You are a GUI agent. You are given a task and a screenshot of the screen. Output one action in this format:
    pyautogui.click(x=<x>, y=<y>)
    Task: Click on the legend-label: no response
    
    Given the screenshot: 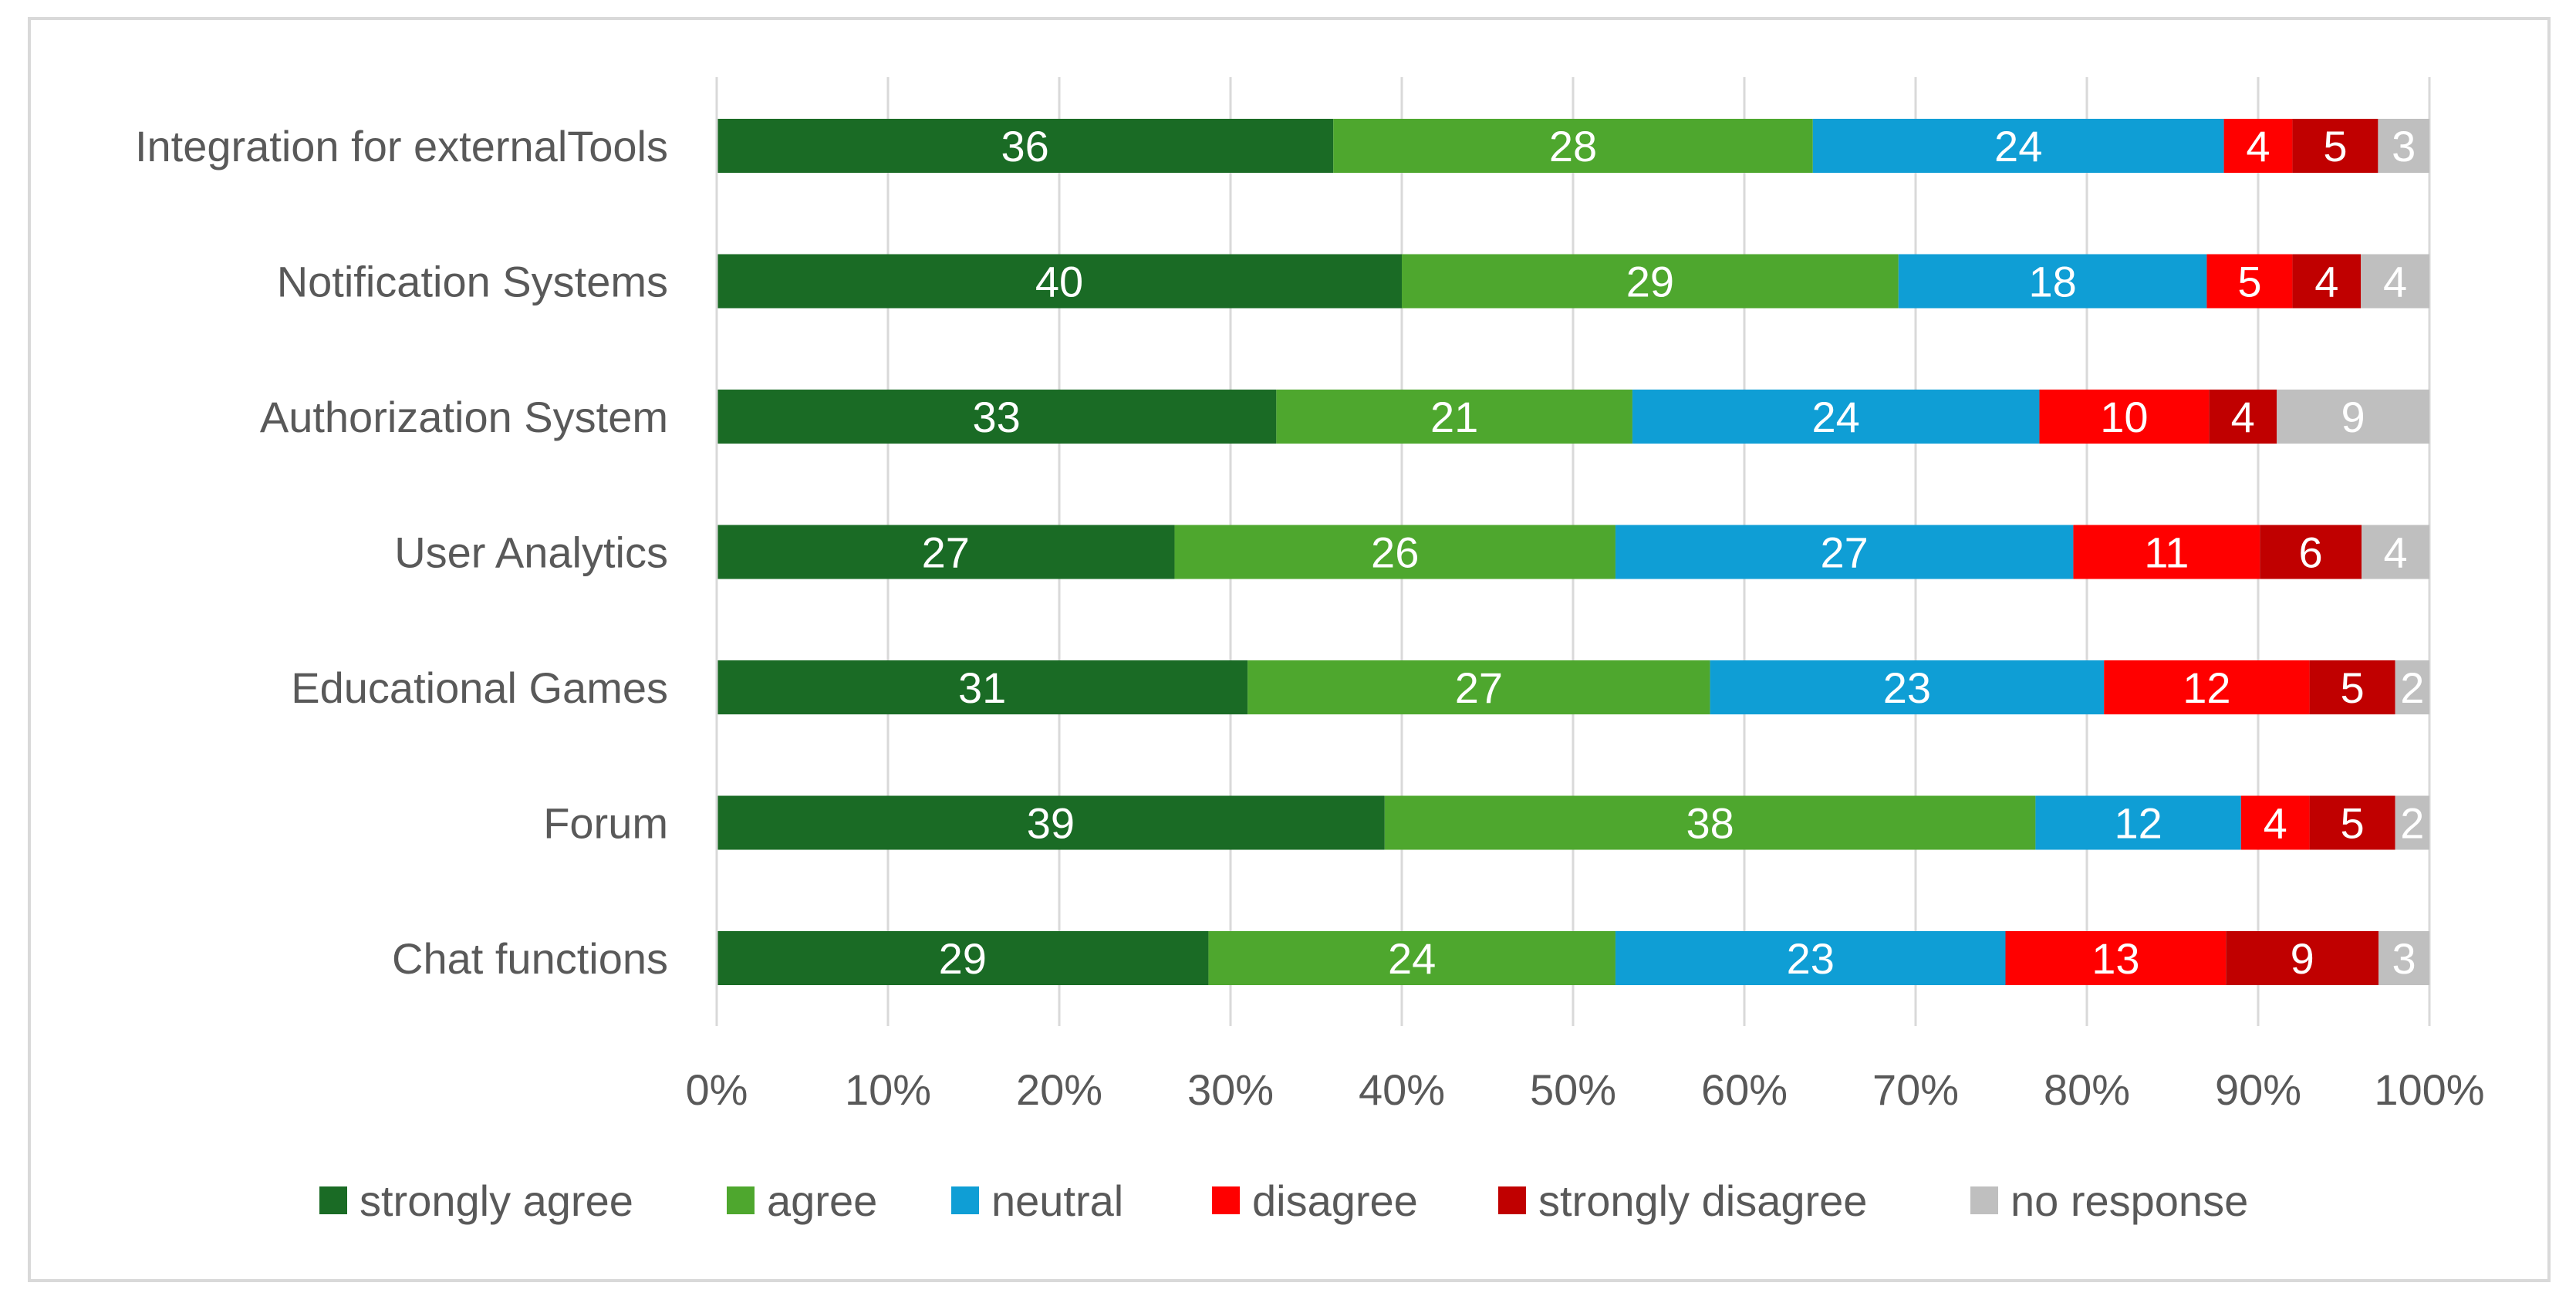 What is the action you would take?
    pyautogui.click(x=2129, y=1200)
    